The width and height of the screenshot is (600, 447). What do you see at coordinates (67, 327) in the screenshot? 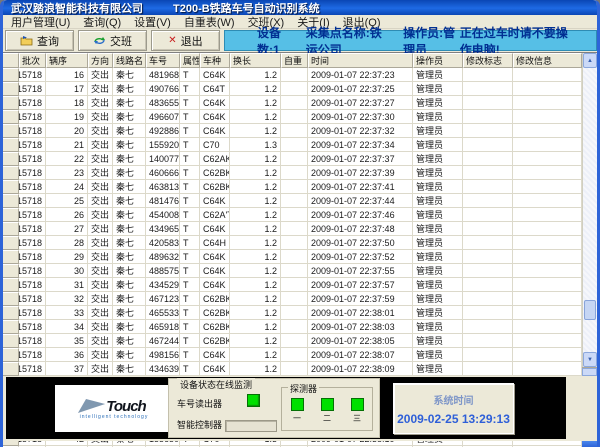
I see `table-cell-seq: 34` at bounding box center [67, 327].